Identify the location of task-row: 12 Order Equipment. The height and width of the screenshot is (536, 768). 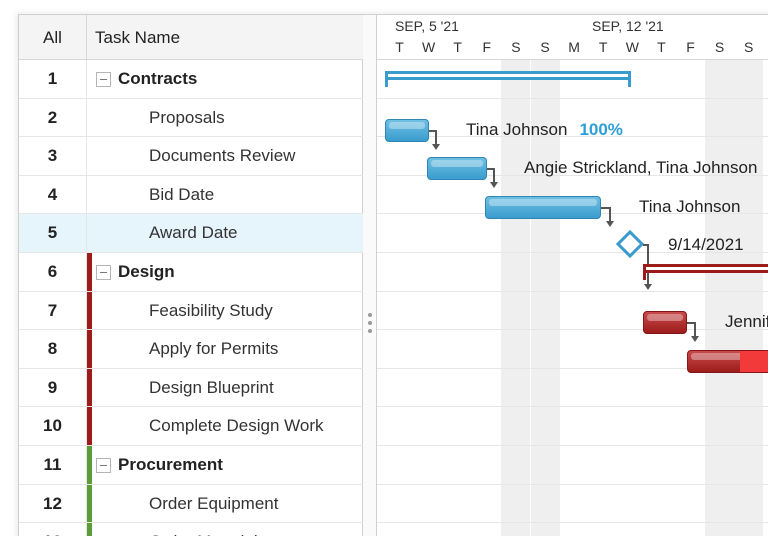
(191, 504).